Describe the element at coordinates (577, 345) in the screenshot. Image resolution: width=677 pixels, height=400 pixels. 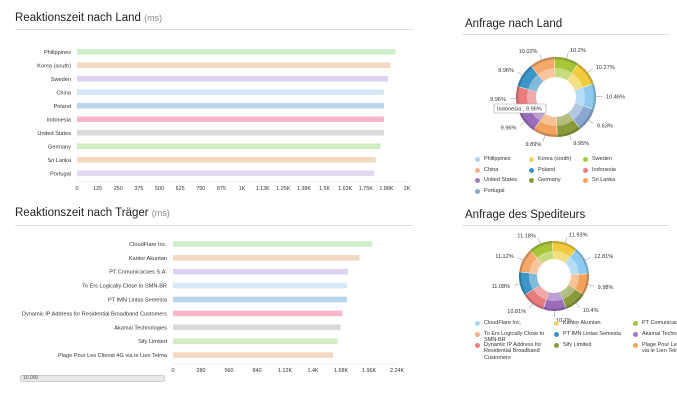
I see `legend-label: Sify Limited` at that location.